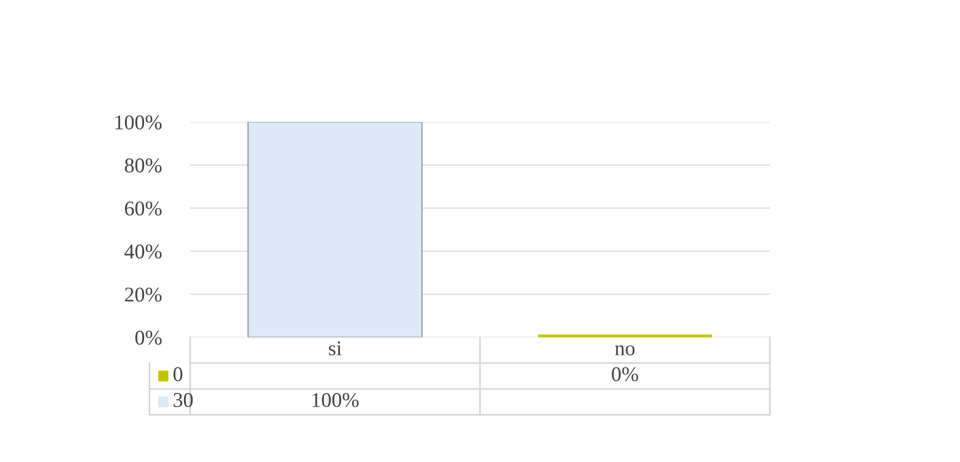 The width and height of the screenshot is (960, 462). Describe the element at coordinates (183, 400) in the screenshot. I see `legend-label: 30` at that location.